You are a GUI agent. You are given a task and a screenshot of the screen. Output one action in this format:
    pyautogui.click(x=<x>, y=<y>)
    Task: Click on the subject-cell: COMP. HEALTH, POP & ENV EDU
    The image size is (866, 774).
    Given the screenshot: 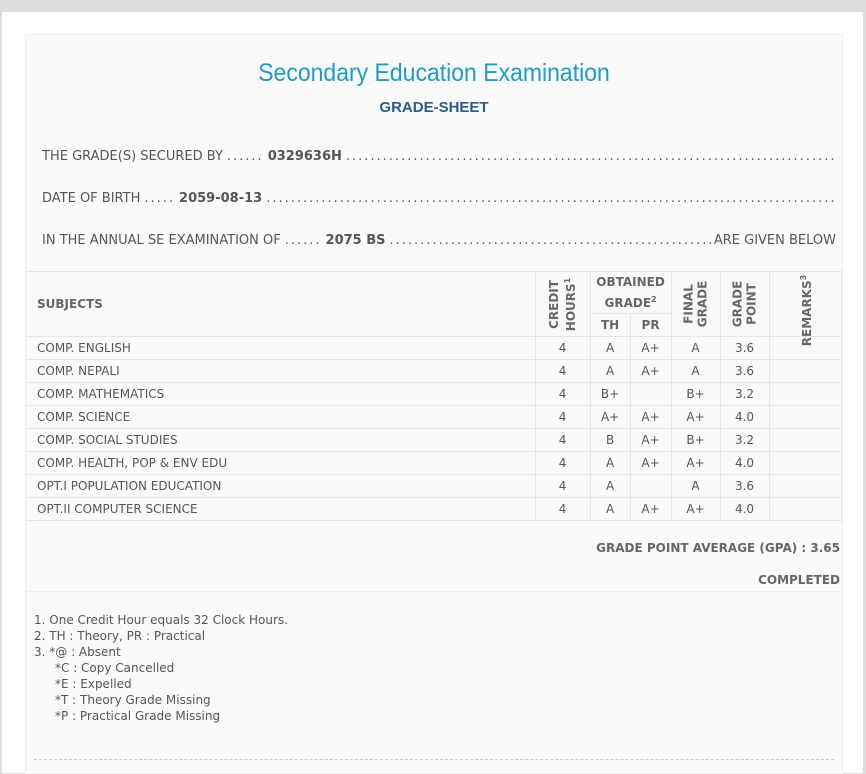 What is the action you would take?
    pyautogui.click(x=281, y=463)
    